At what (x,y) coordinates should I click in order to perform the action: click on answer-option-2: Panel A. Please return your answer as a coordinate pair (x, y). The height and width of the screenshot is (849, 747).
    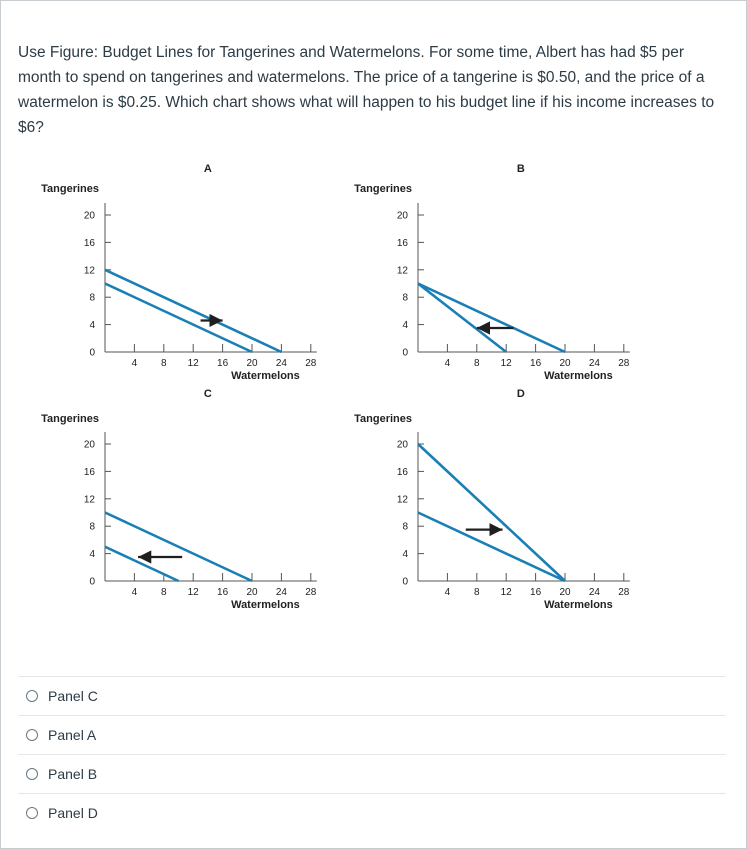
    Looking at the image, I should click on (372, 734).